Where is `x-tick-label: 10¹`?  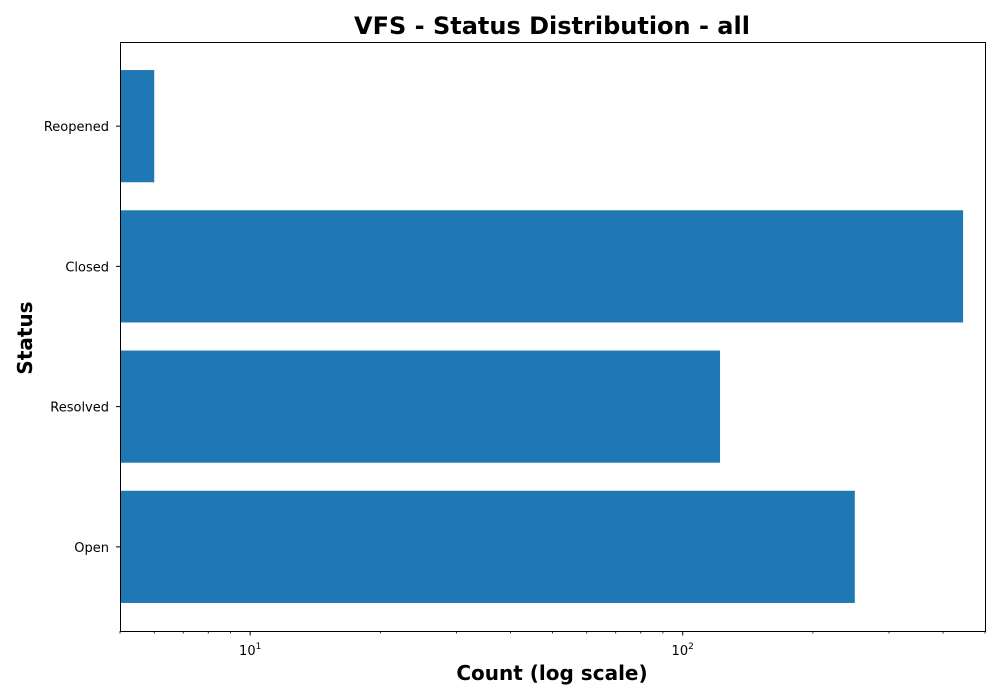 x-tick-label: 10¹ is located at coordinates (250, 650).